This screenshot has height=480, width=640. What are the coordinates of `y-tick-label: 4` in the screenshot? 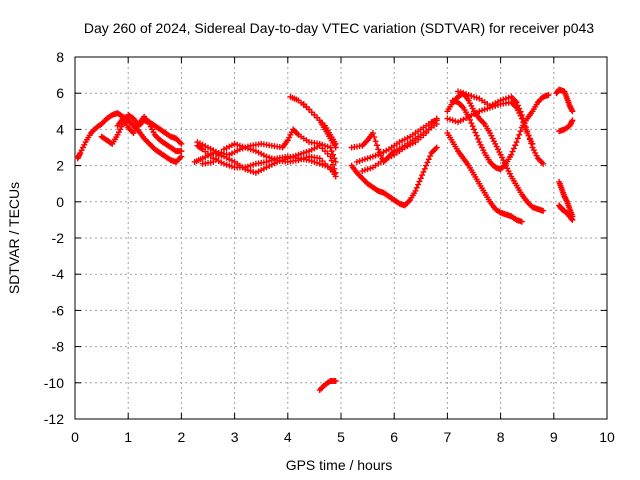 It's located at (60, 129).